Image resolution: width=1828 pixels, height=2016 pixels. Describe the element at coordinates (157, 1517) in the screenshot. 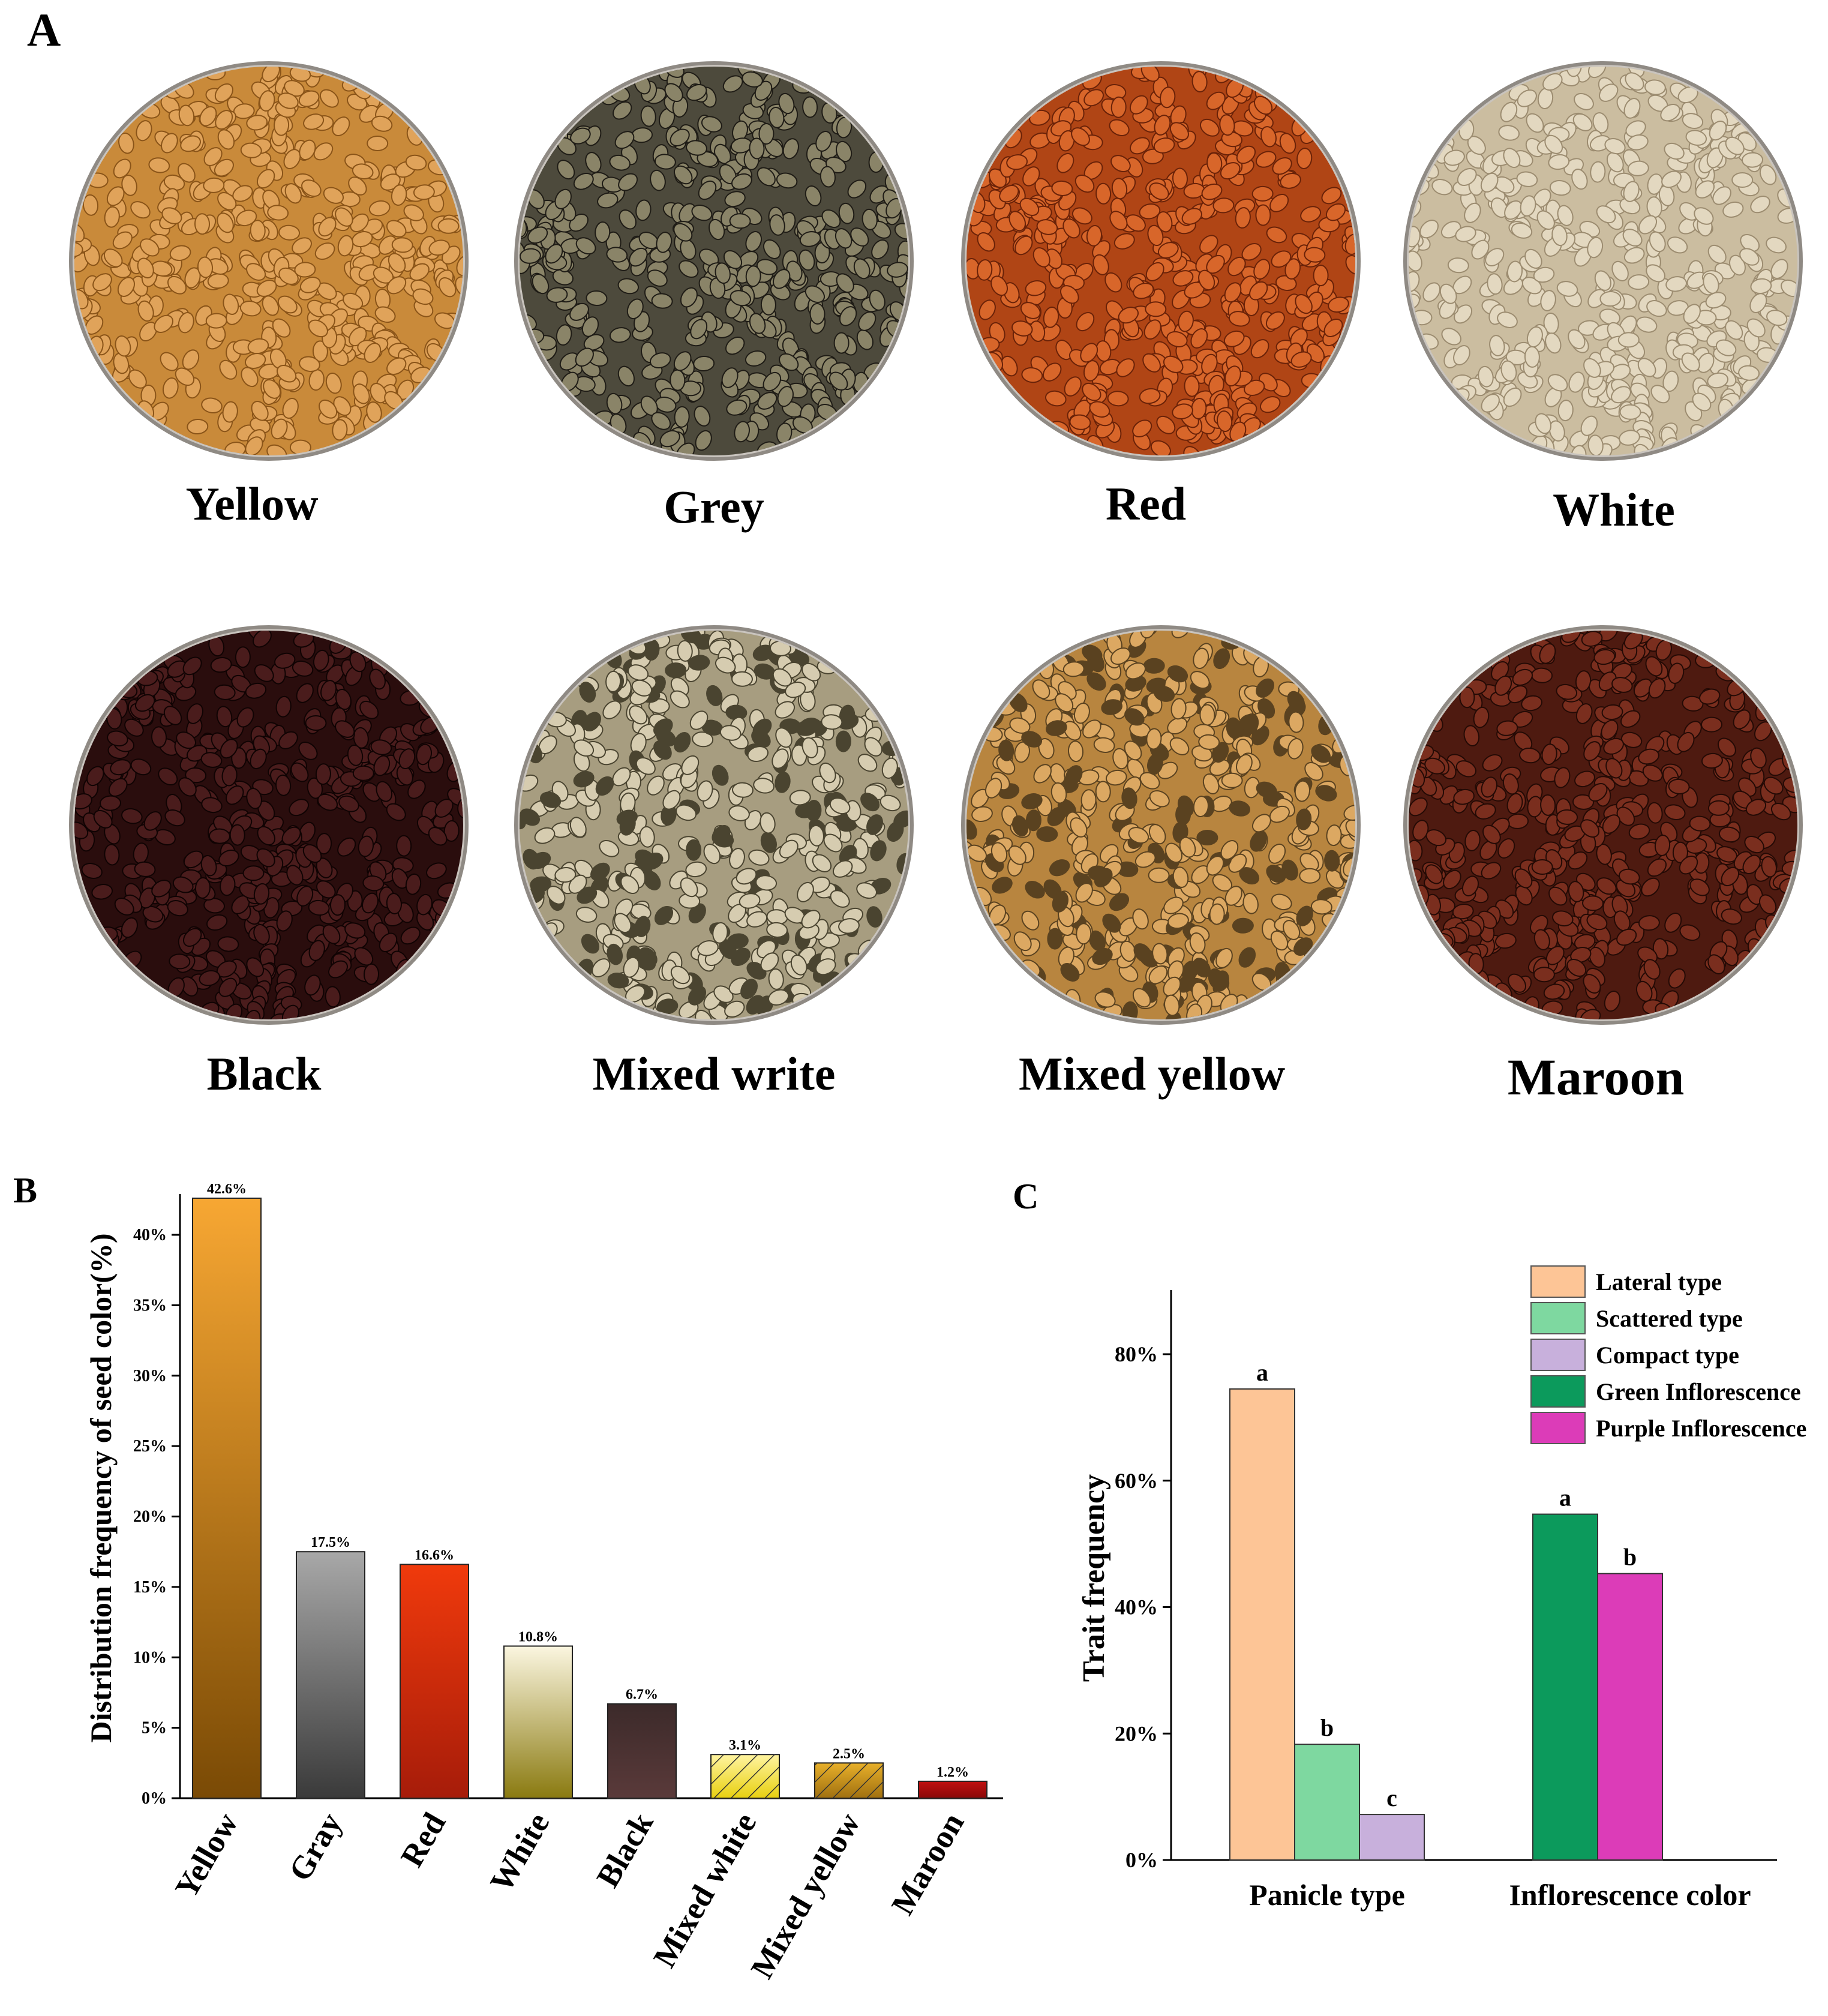

I see `b-y-ticks: 0% 5% 10% 15% 20% 25% 30% 35% 40%` at that location.